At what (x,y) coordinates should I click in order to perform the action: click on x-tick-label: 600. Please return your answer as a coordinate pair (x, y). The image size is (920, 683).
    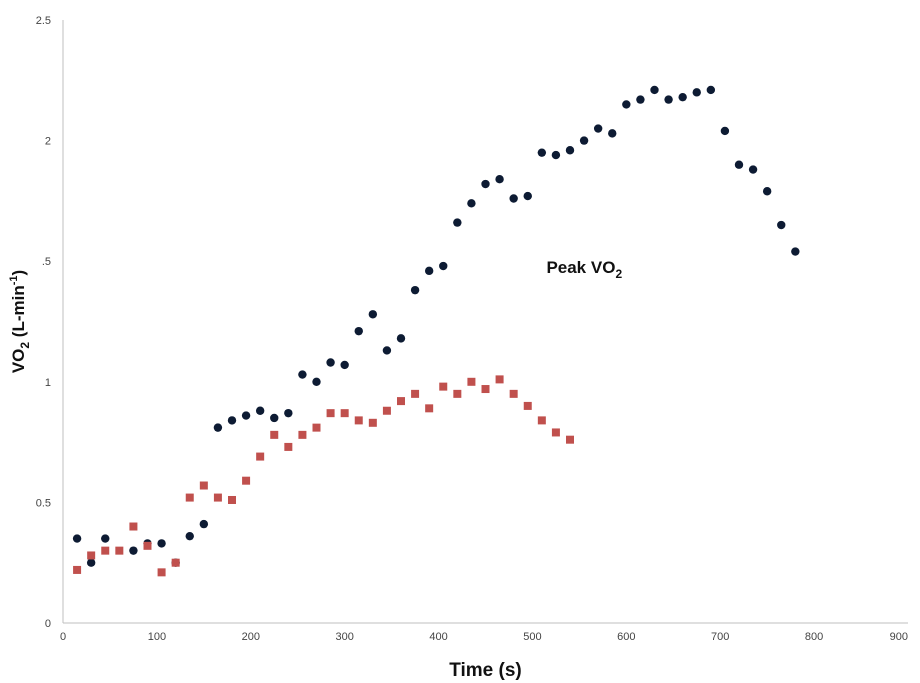
    Looking at the image, I should click on (626, 637).